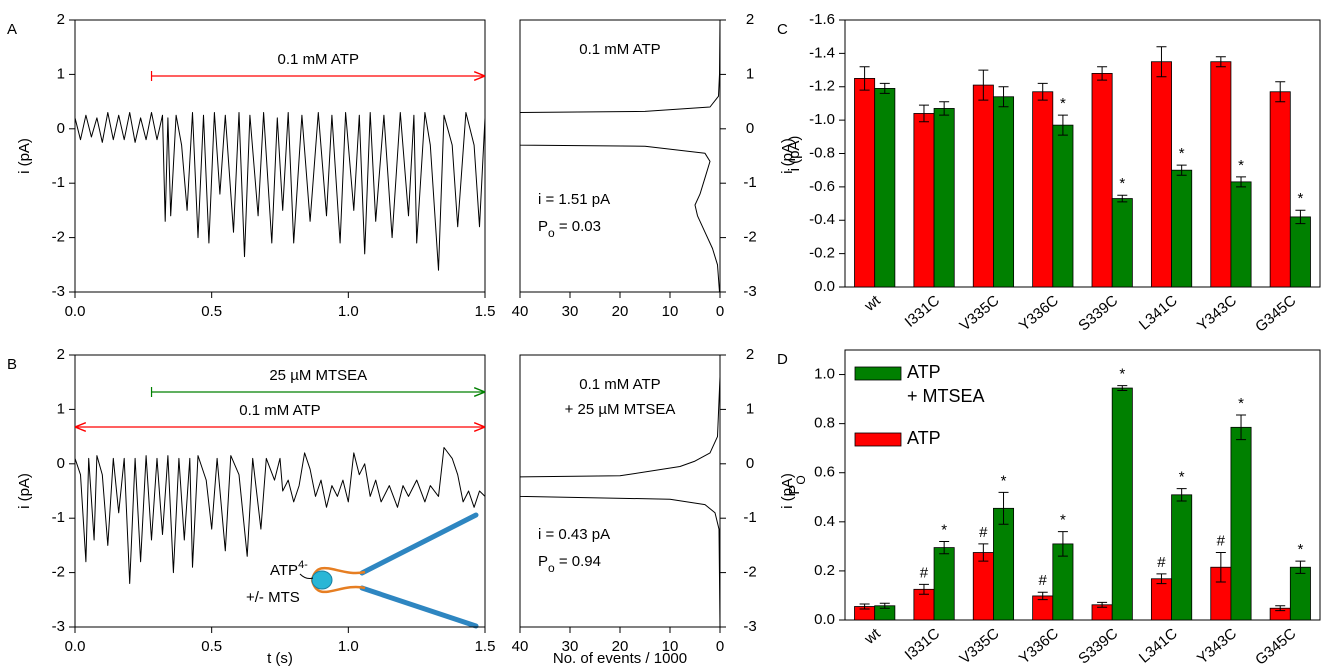 Image resolution: width=1326 pixels, height=667 pixels. I want to click on y-tick-label: -0.8, so click(822, 152).